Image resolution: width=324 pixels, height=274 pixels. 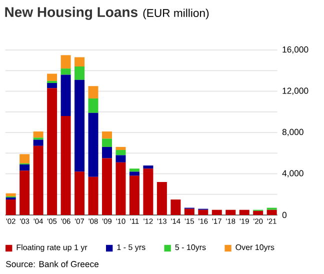 What do you see at coordinates (295, 91) in the screenshot?
I see `y-tick-label: 12,000` at bounding box center [295, 91].